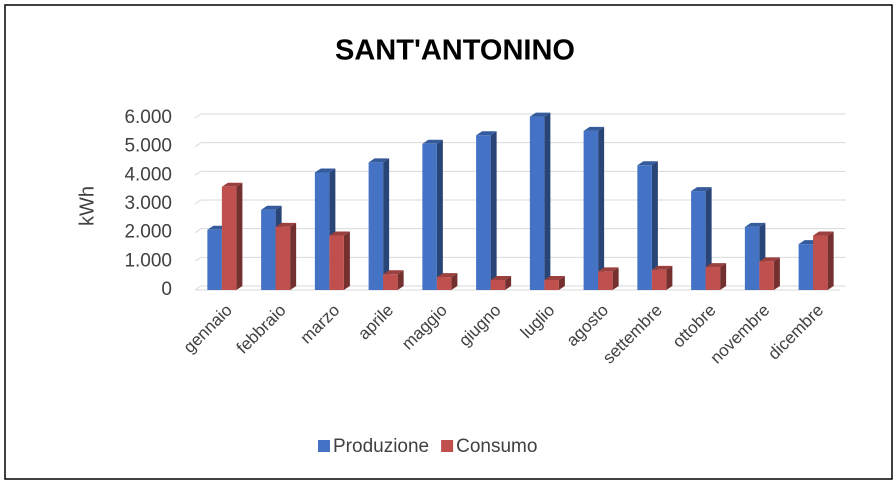 Image resolution: width=896 pixels, height=482 pixels. Describe the element at coordinates (166, 289) in the screenshot. I see `y-tick-label: 0` at that location.